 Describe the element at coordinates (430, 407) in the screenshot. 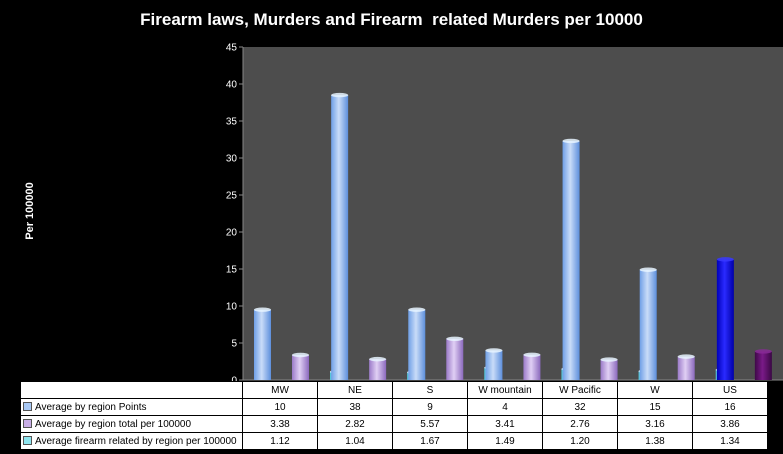

I see `data-label: 9` at that location.